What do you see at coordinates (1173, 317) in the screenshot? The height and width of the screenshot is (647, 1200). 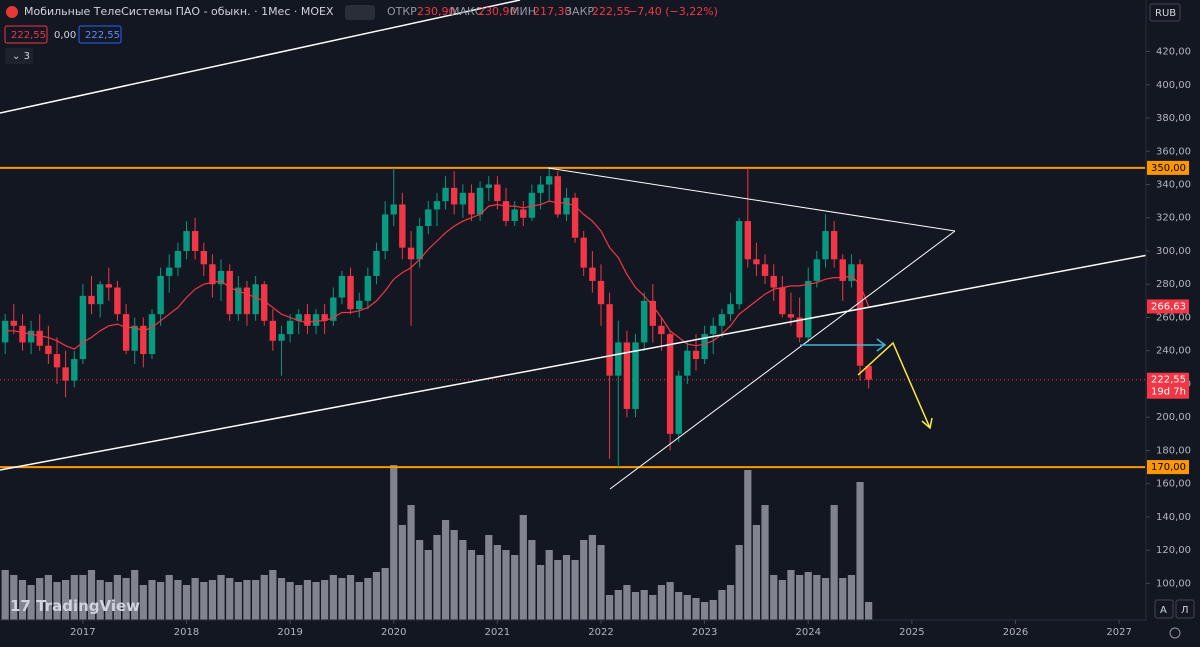 I see `y-tick-label: 260,00` at bounding box center [1173, 317].